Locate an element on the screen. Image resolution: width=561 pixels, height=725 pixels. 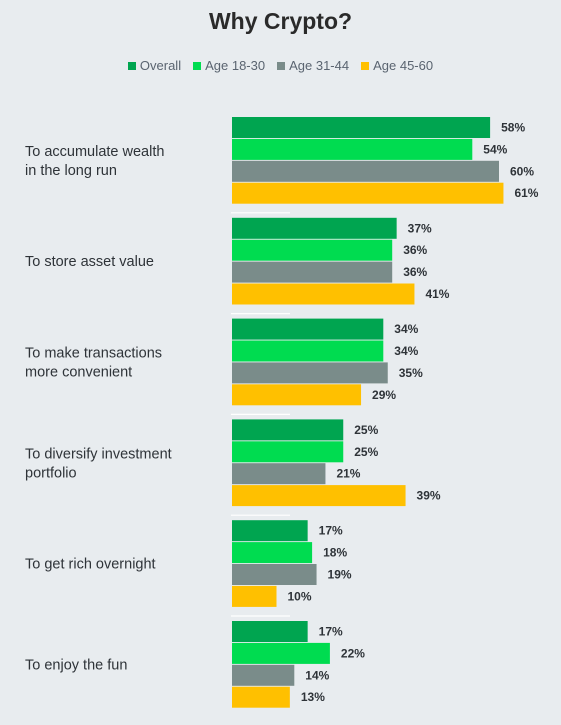
value-label: 41% is located at coordinates (437, 294).